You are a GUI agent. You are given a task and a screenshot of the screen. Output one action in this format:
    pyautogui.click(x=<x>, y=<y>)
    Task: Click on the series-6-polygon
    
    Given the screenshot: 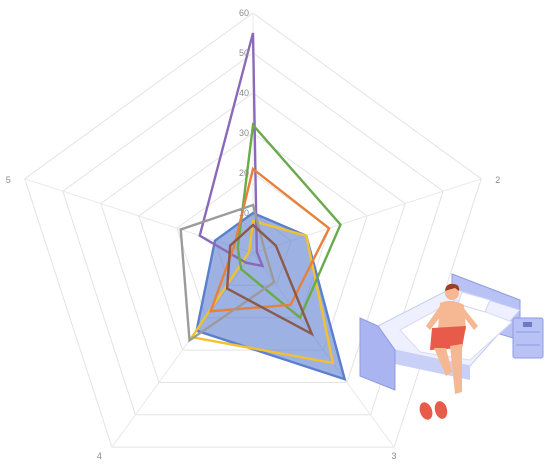 What is the action you would take?
    pyautogui.click(x=227, y=273)
    